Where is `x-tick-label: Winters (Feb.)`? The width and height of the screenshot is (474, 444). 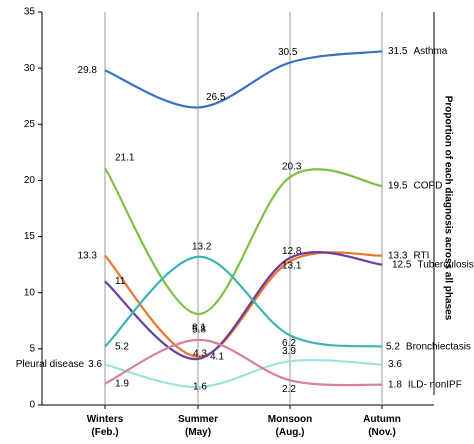 x-tick-label: Winters (Feb.) is located at coordinates (105, 426).